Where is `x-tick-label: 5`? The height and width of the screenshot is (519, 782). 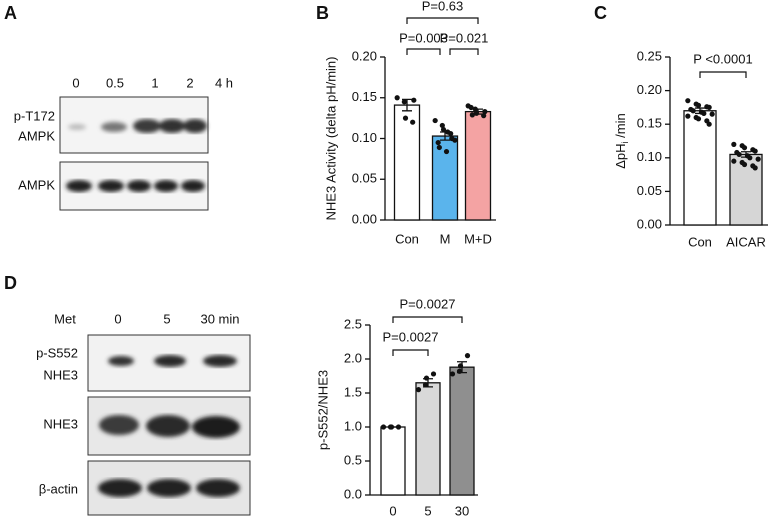 x-tick-label: 5 is located at coordinates (427, 510).